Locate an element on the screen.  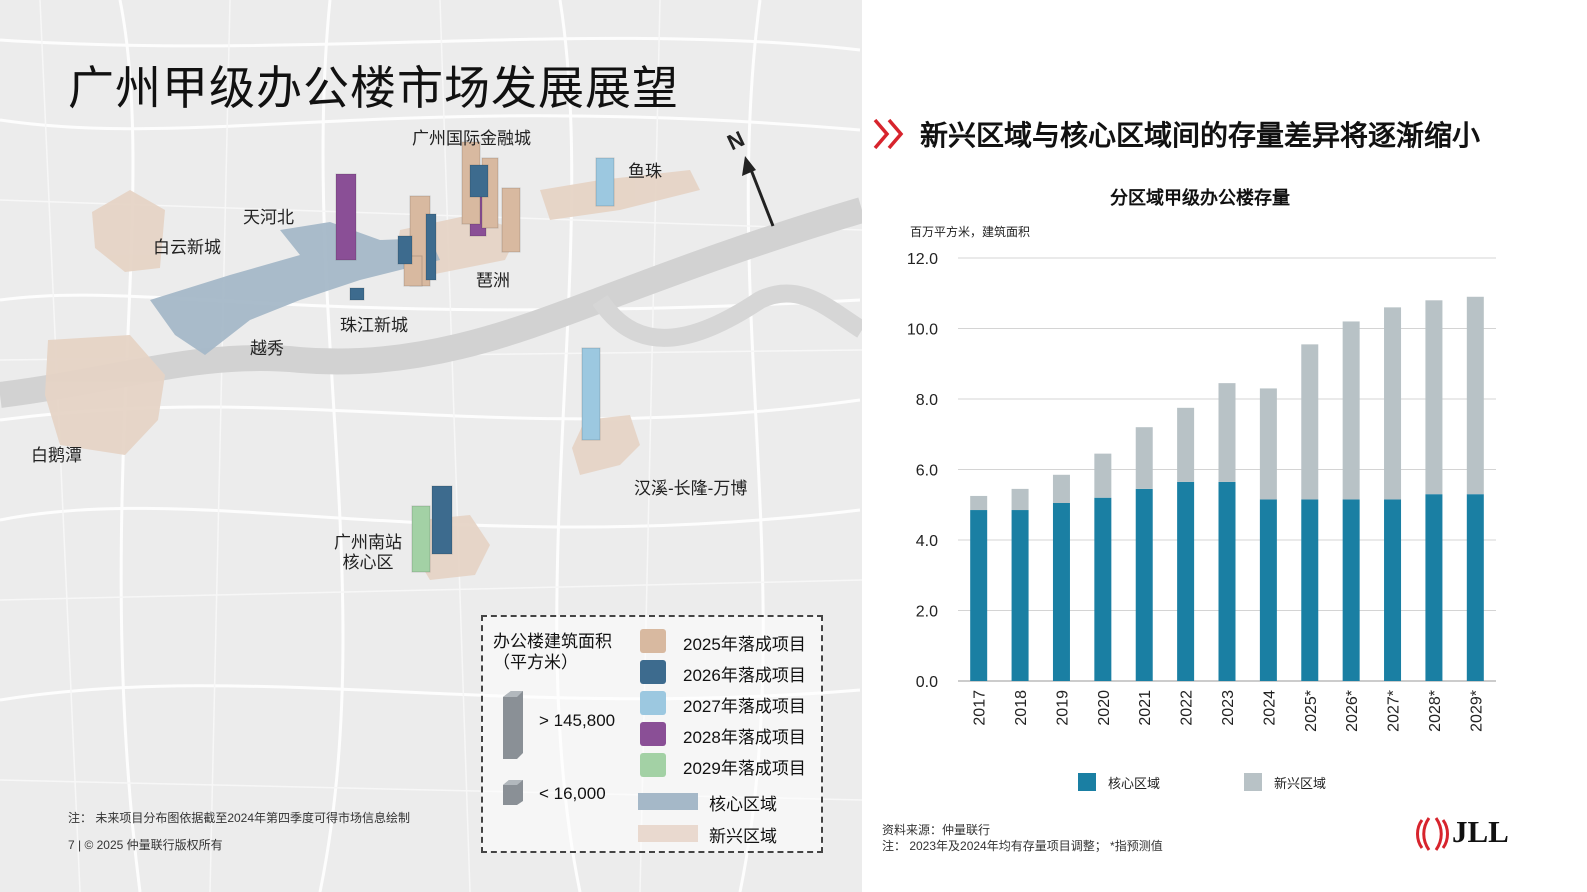
label-zhujiang-new-town: 珠江新城 is located at coordinates (374, 325).